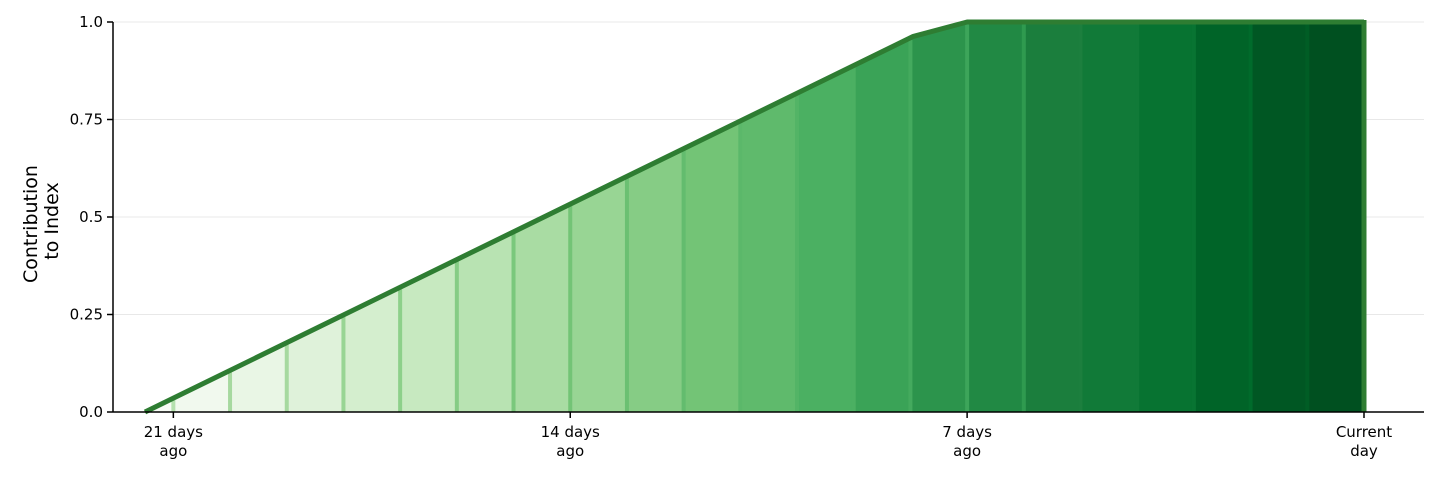  Describe the element at coordinates (31, 224) in the screenshot. I see `y-axis-label-line-1: Contribution` at that location.